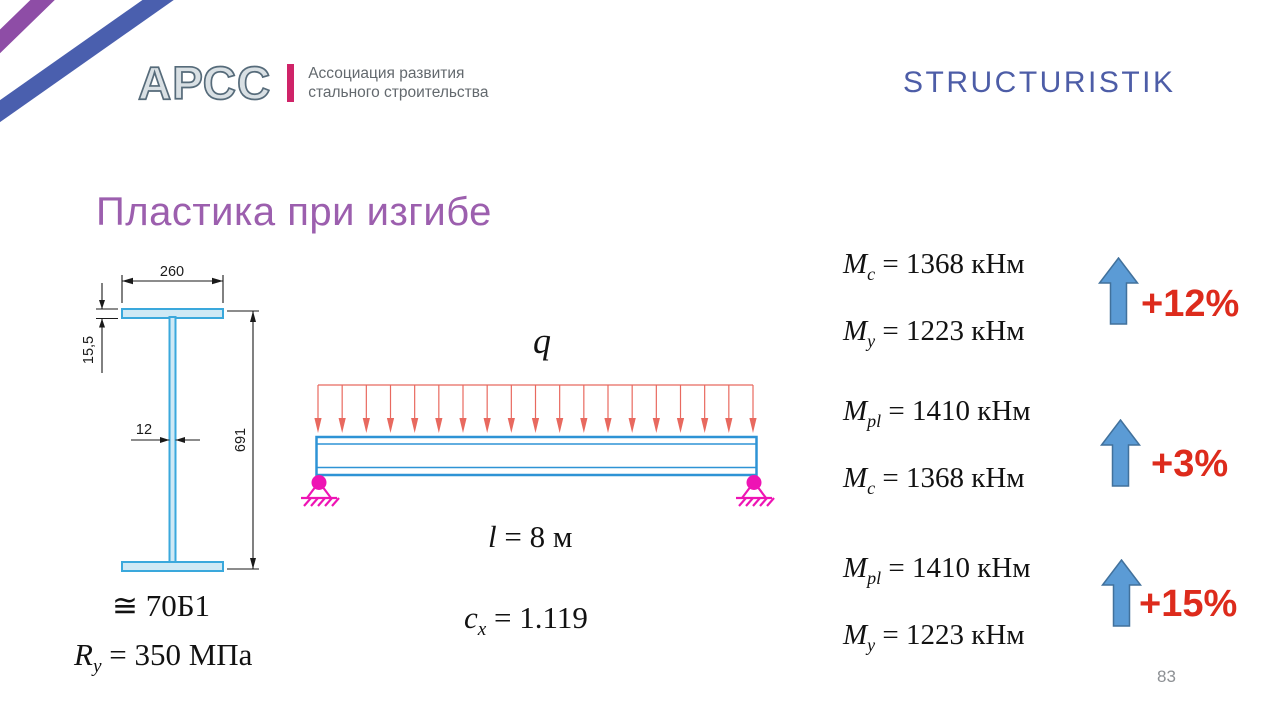  Describe the element at coordinates (1190, 304) in the screenshot. I see `delta-percent-1: +12%` at that location.